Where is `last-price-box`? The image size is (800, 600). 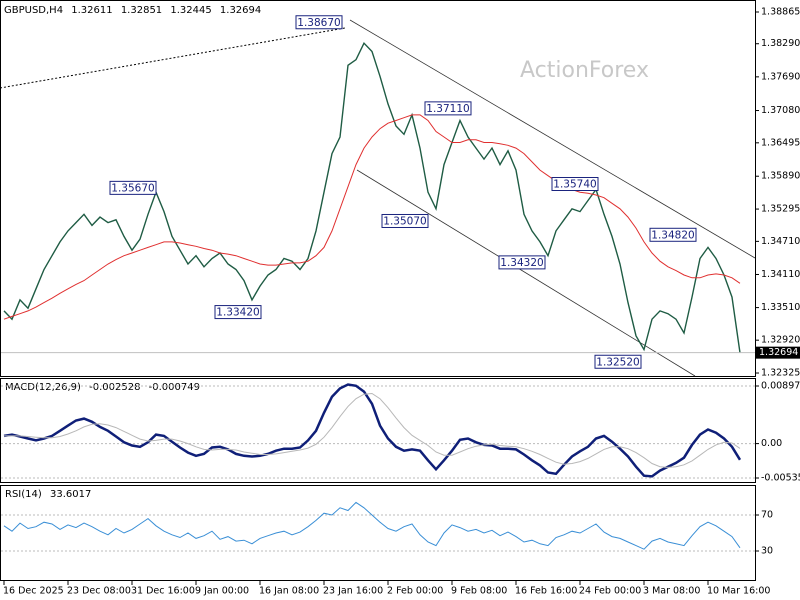 last-price-box is located at coordinates (778, 352).